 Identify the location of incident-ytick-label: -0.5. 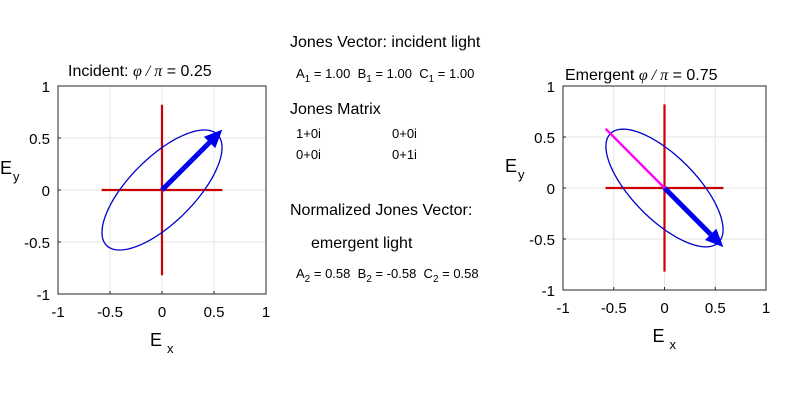
(37, 243).